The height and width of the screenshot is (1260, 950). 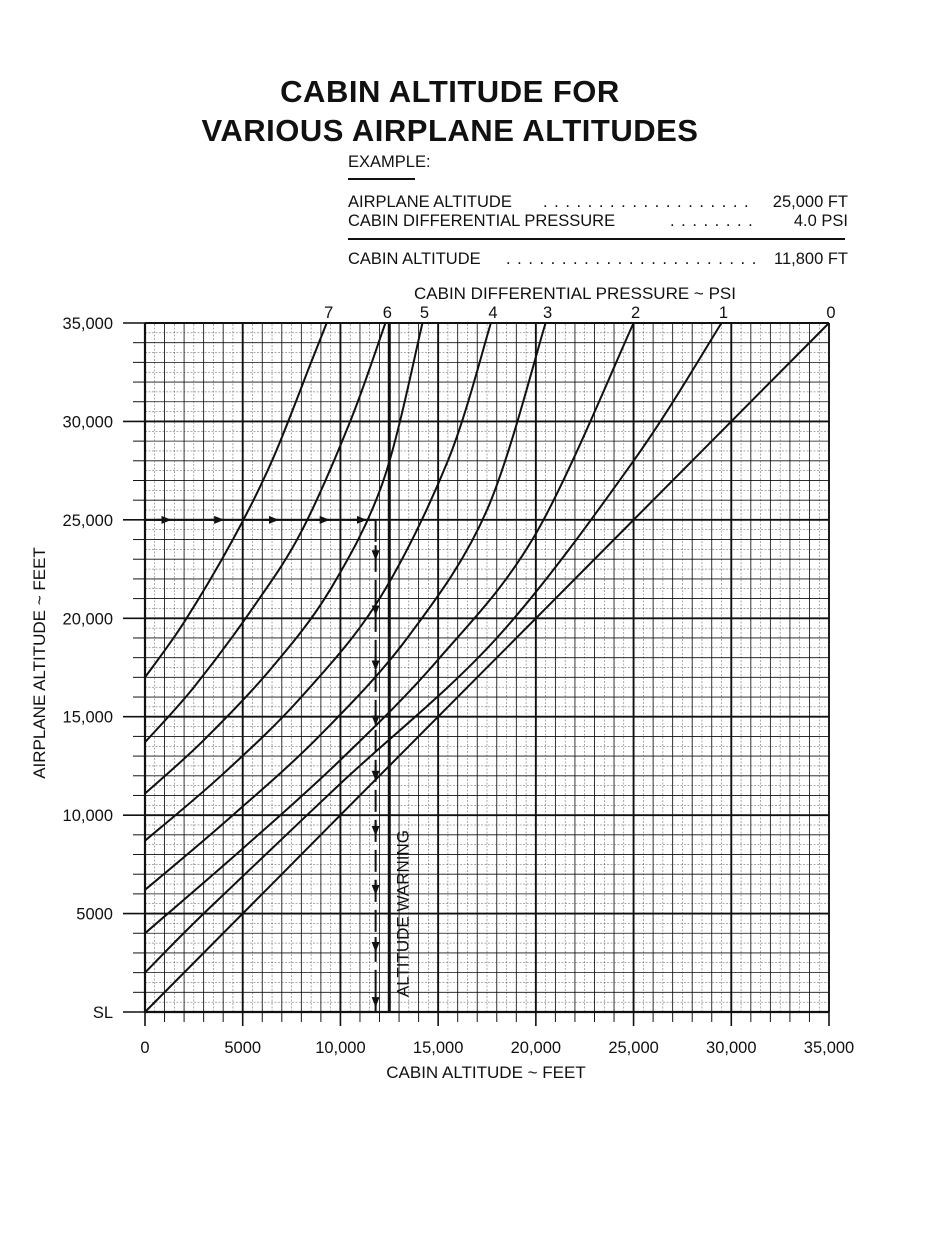 I want to click on y-tick-label: 20,000, so click(x=88, y=619).